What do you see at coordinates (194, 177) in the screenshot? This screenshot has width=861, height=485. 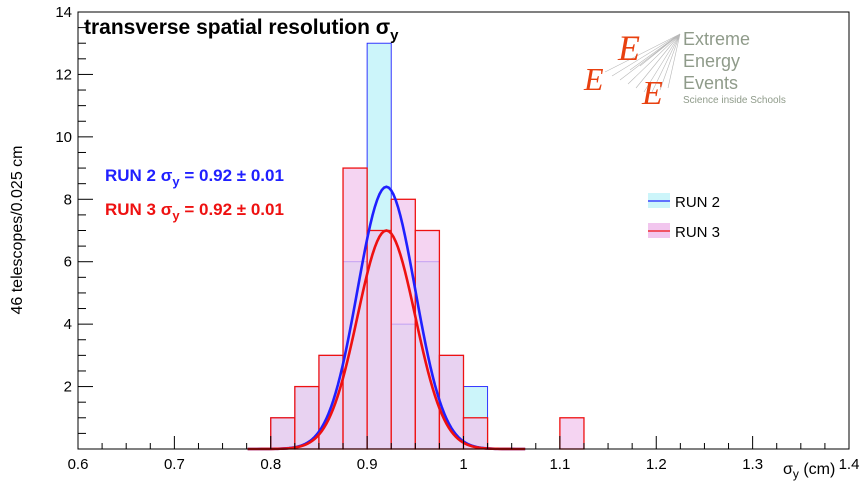 I see `run2-fit-label: RUN 2 σy = 0.92 ± 0.01` at bounding box center [194, 177].